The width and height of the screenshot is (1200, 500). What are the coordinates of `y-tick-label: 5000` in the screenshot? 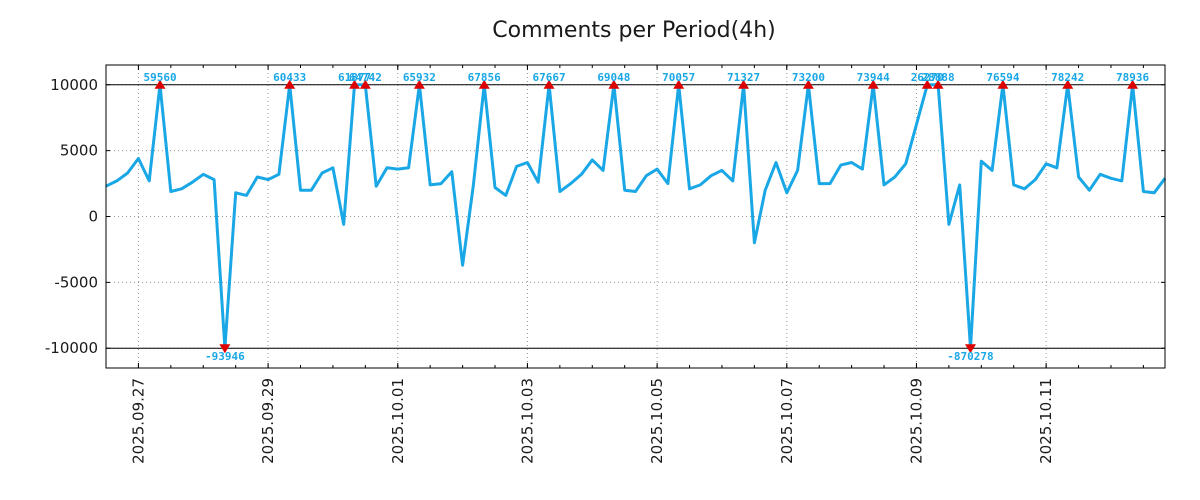 It's located at (79, 151).